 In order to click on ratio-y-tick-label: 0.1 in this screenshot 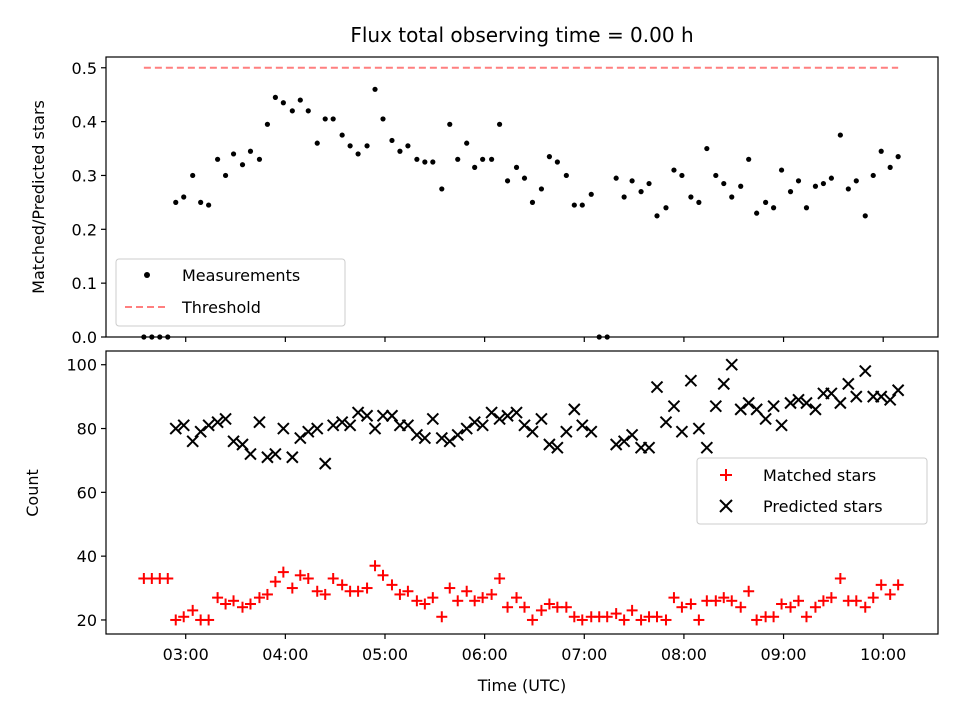, I will do `click(84, 283)`.